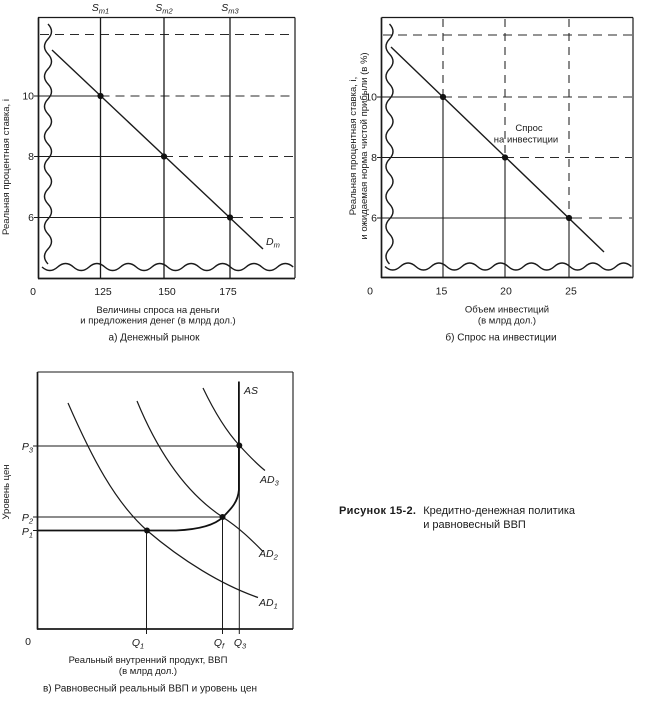  I want to click on panel-b-xtick-15: 15, so click(442, 292).